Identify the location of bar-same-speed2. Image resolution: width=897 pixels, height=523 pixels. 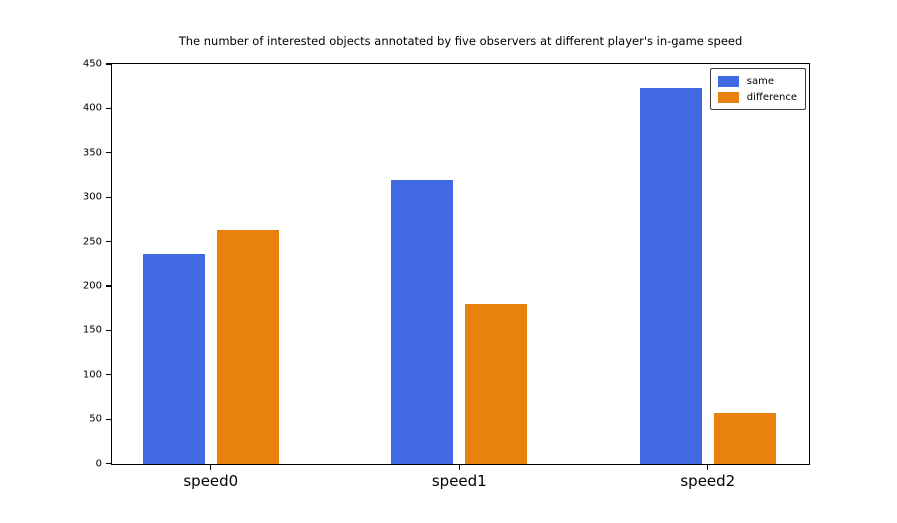
(670, 276).